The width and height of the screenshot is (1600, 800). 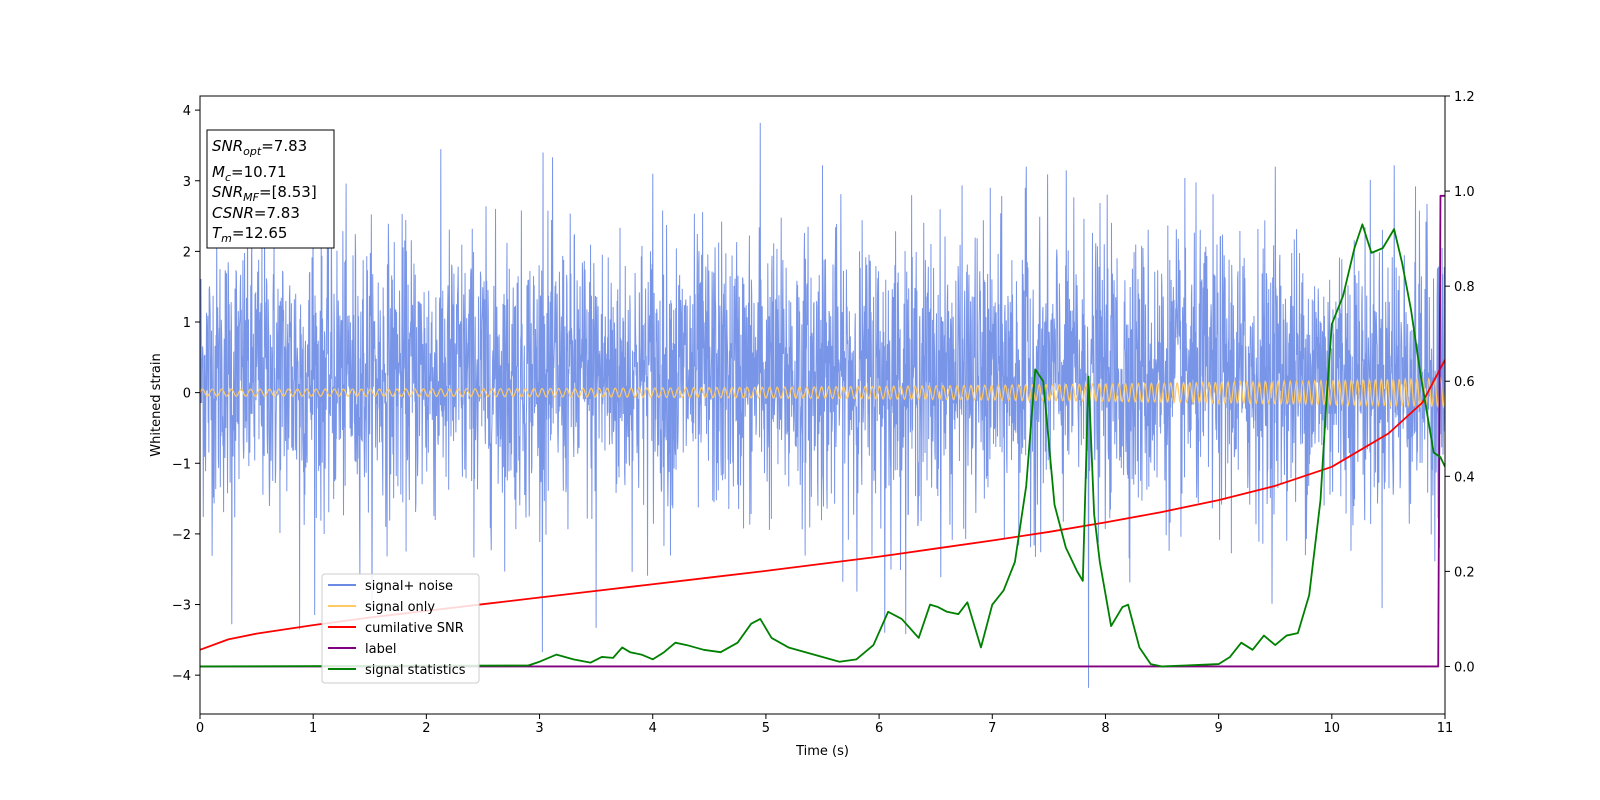 I want to click on y-left-tick-label: −3, so click(x=181, y=606).